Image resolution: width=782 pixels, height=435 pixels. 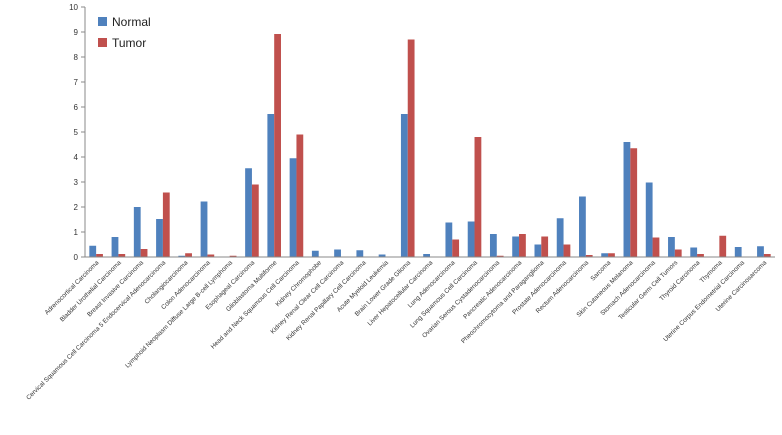 I want to click on y-tick-label: 5, so click(x=76, y=132).